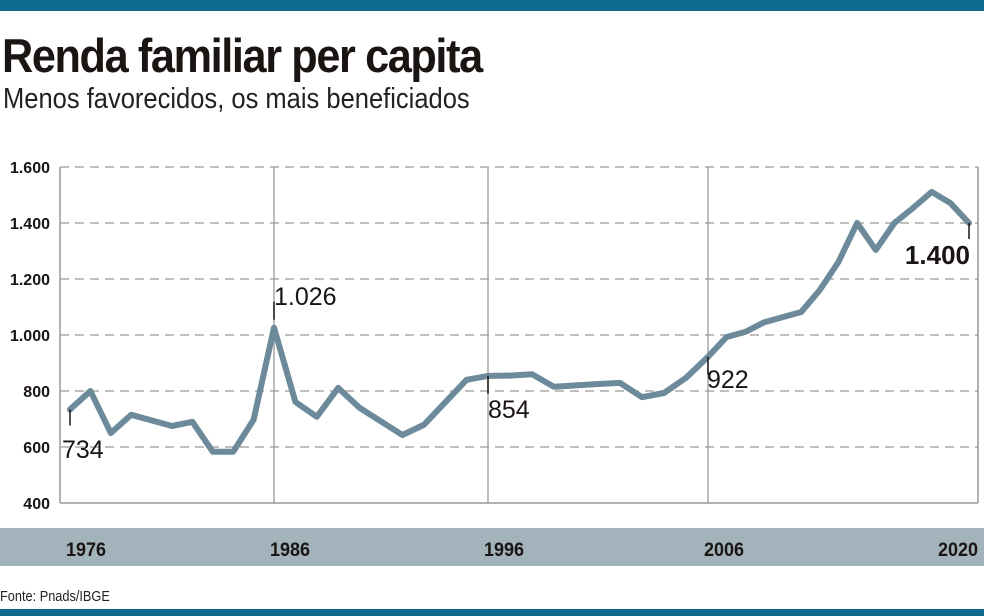  What do you see at coordinates (36, 392) in the screenshot?
I see `y-tick-label: 800` at bounding box center [36, 392].